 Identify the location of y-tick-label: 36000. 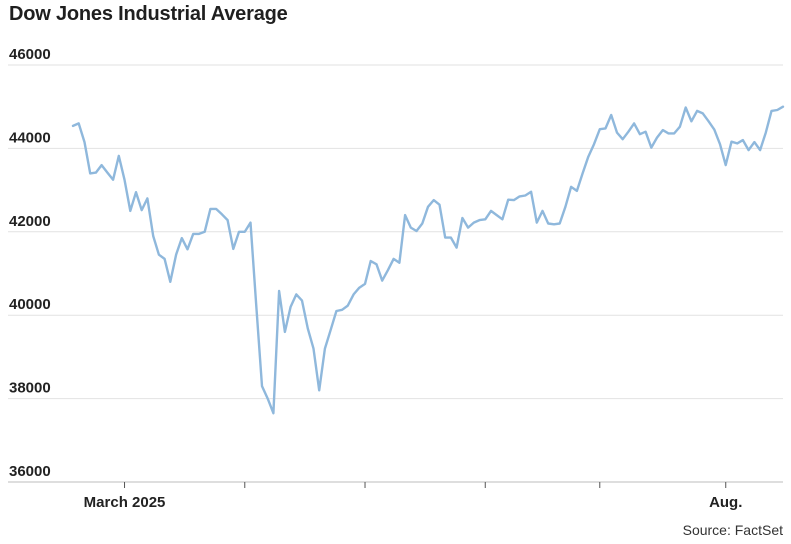
(30, 471).